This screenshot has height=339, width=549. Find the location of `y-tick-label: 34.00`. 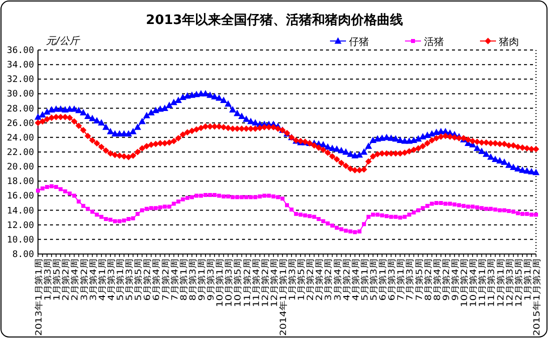

y-tick-label: 34.00 is located at coordinates (20, 65).